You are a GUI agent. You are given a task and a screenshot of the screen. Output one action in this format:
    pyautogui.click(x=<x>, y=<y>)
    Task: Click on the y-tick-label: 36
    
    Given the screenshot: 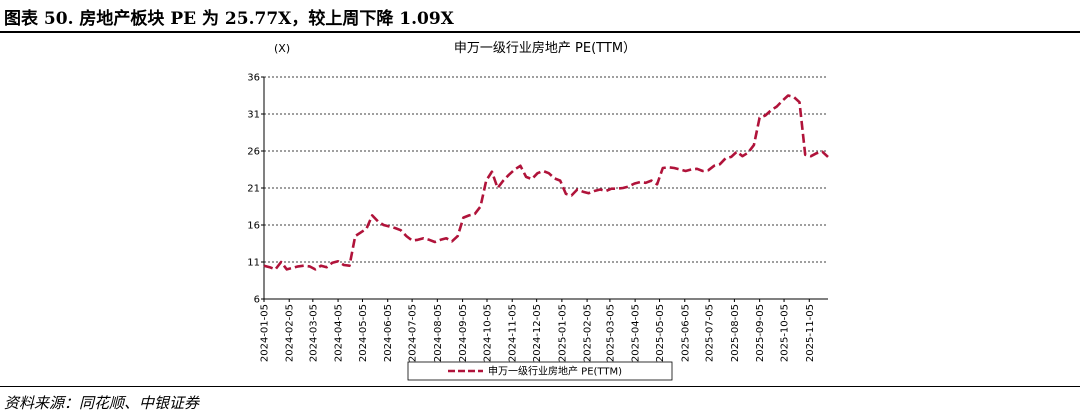 What is the action you would take?
    pyautogui.click(x=253, y=78)
    